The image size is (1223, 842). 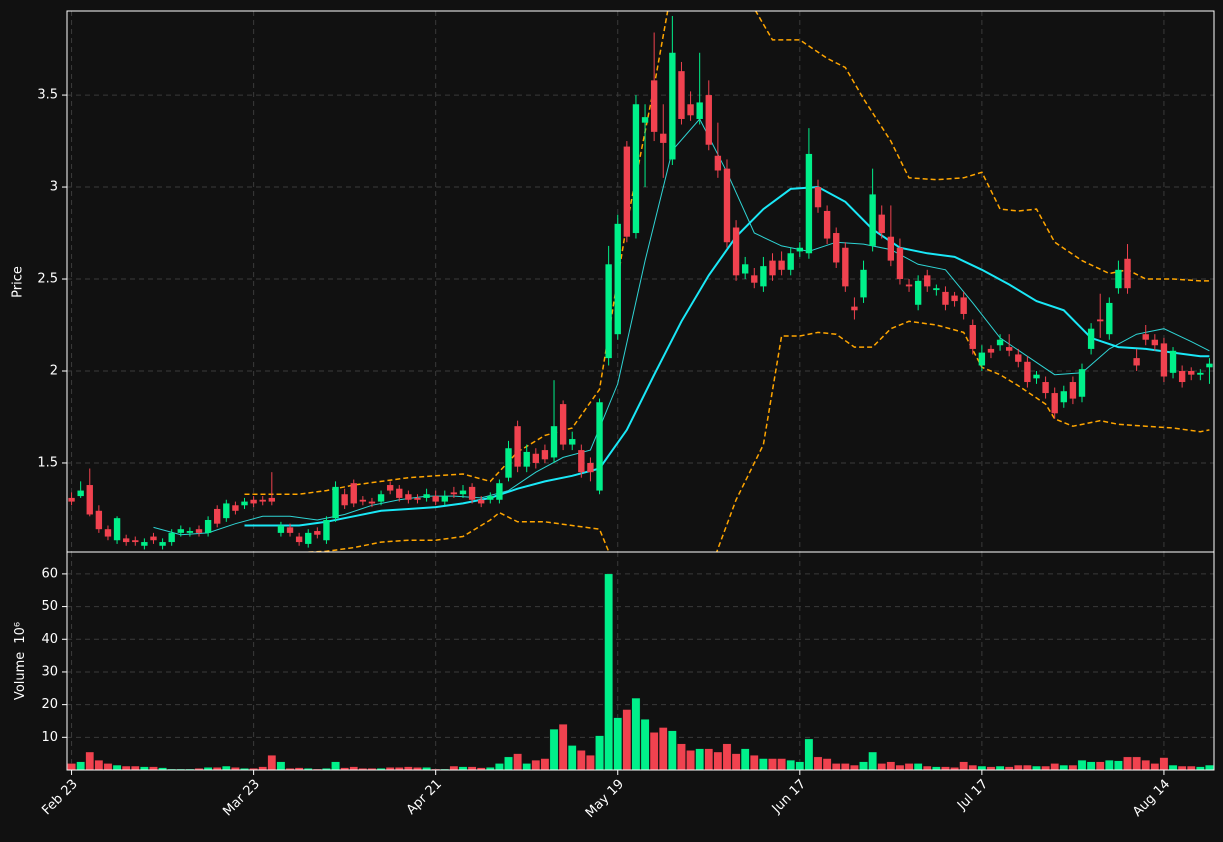 I want to click on y-tick-label: 40, so click(x=49, y=639).